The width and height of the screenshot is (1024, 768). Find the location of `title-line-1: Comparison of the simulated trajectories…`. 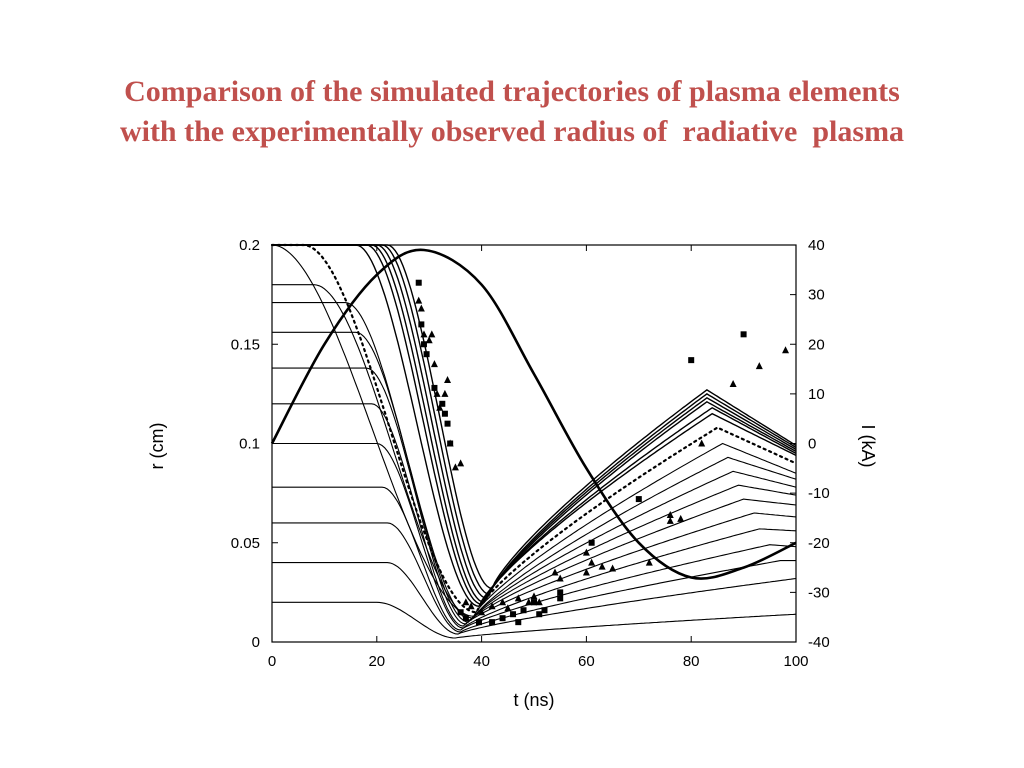

title-line-1: Comparison of the simulated trajectories… is located at coordinates (512, 91).